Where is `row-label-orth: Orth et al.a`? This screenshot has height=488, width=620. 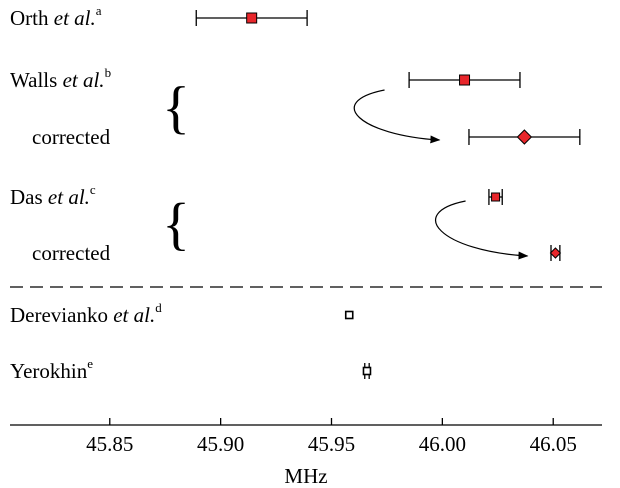 row-label-orth: Orth et al.a is located at coordinates (56, 16).